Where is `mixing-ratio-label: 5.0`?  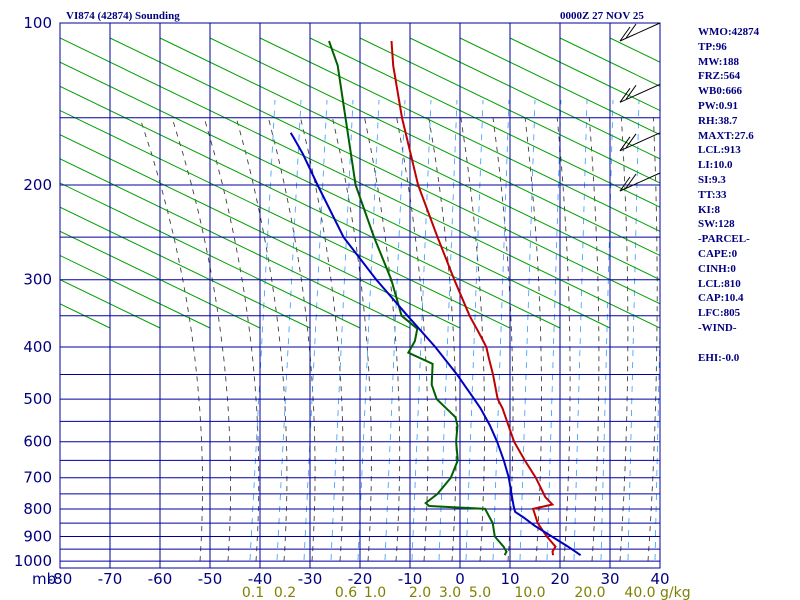
mixing-ratio-label: 5.0 is located at coordinates (480, 592).